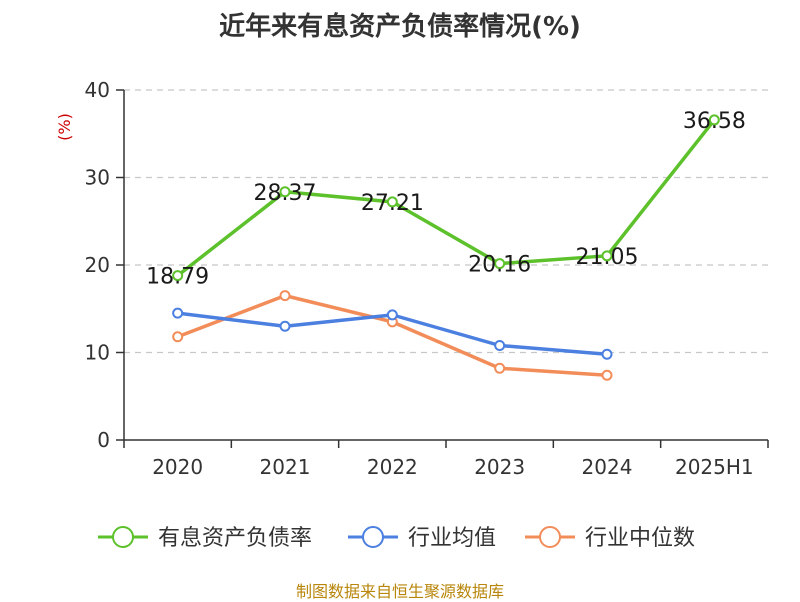  I want to click on x-tick-label: 2023, so click(499, 467).